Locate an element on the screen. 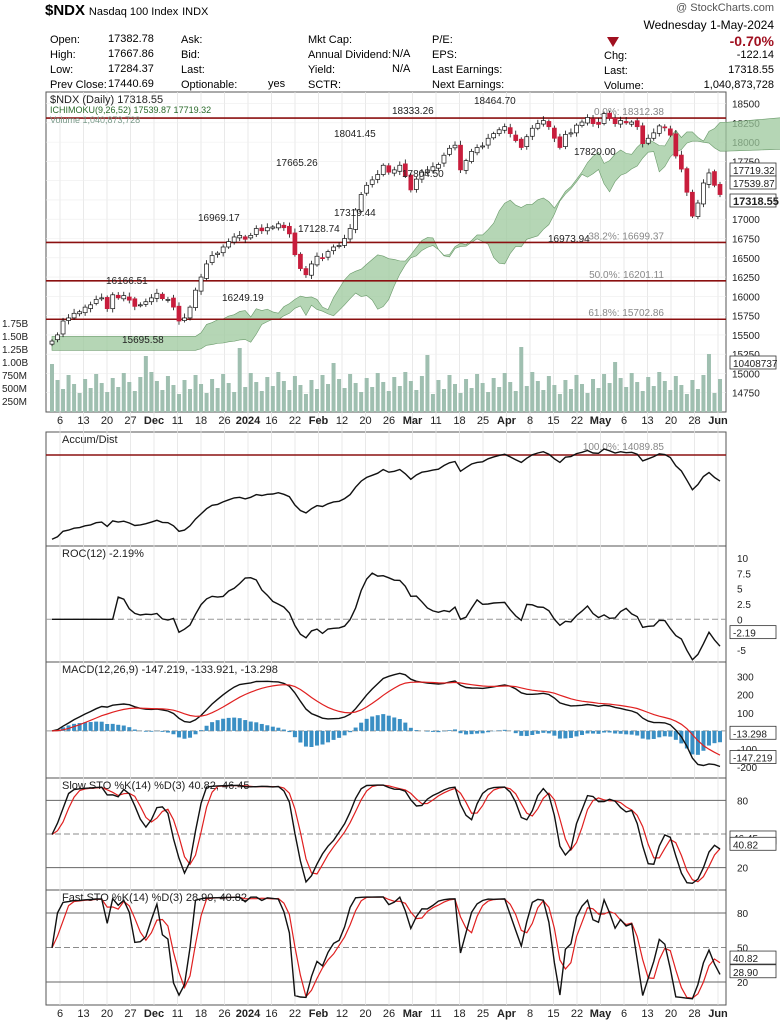 The image size is (780, 1021). macd-hist-tag: -13.298 is located at coordinates (750, 734).